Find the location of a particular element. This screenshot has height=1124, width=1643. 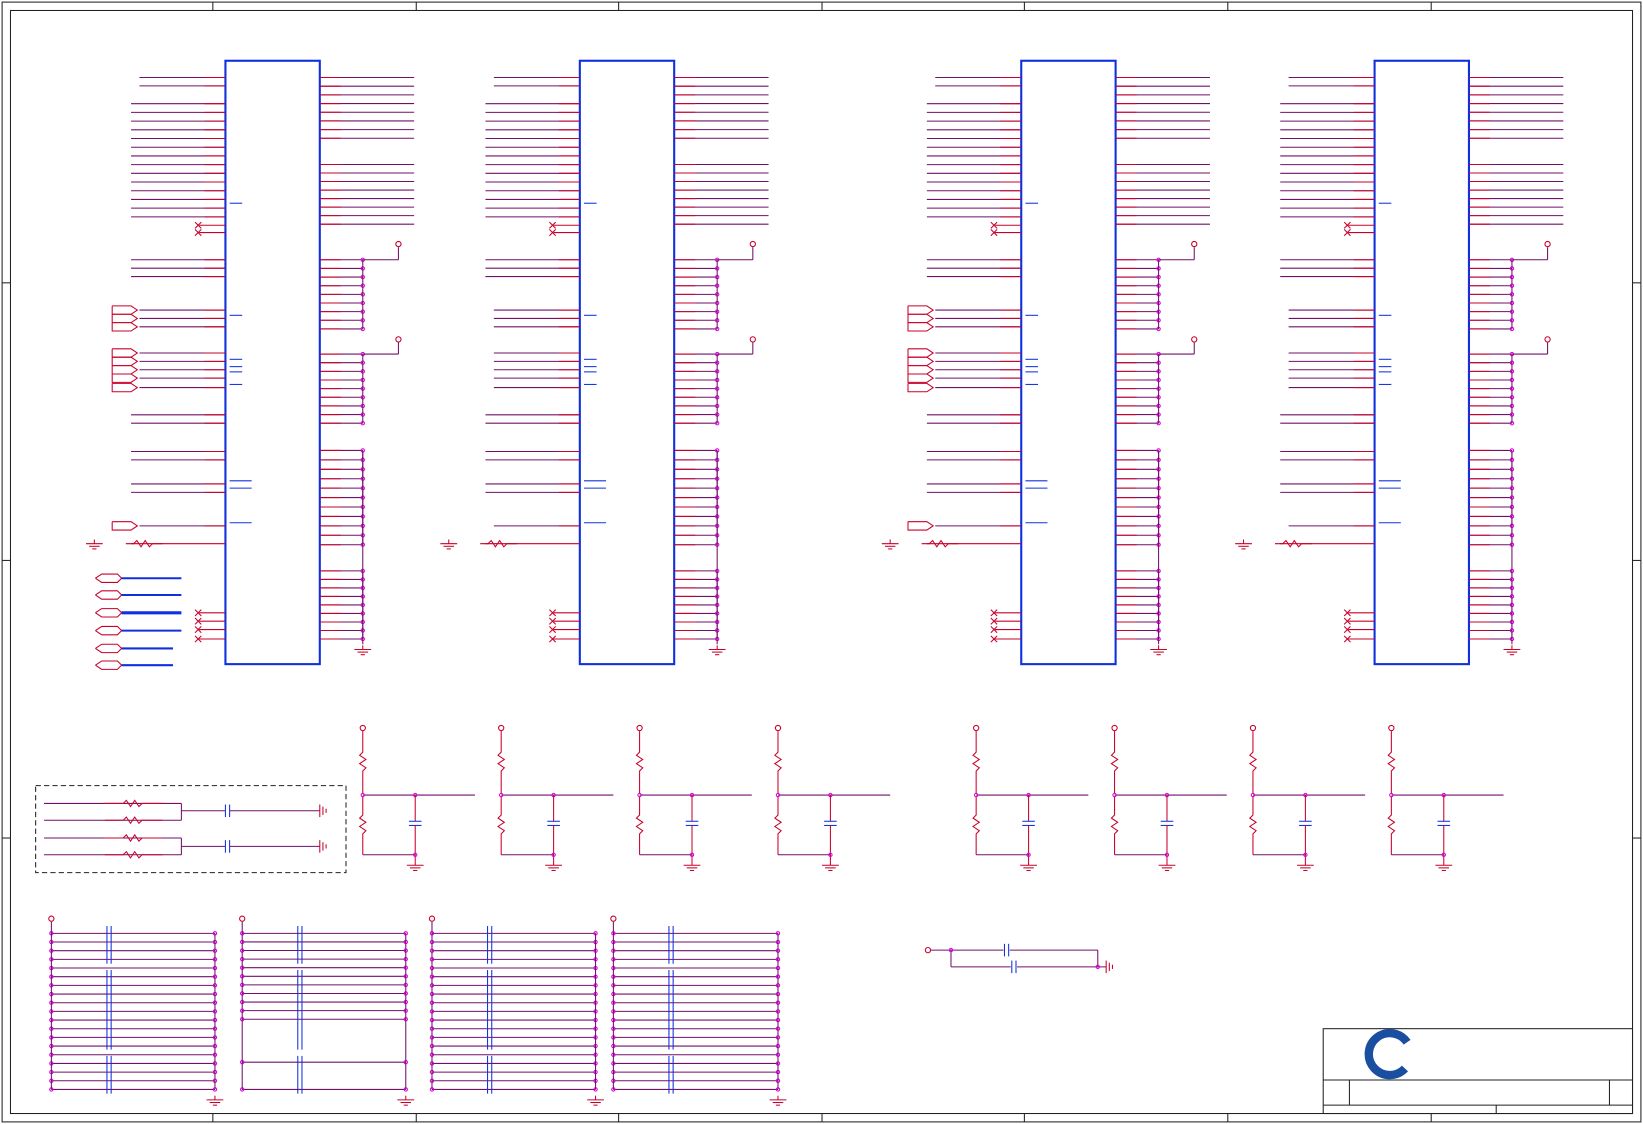

title-frame is located at coordinates (1478, 1071).